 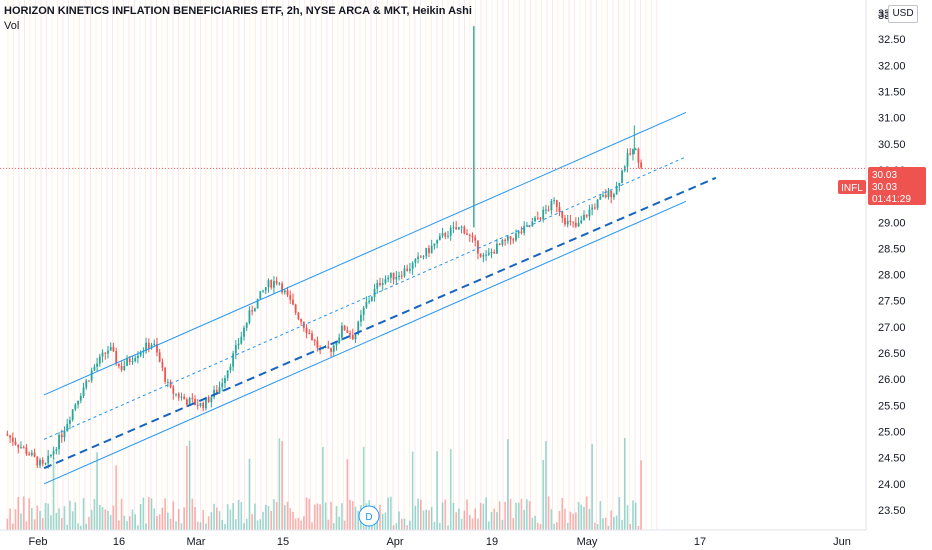 What do you see at coordinates (324, 483) in the screenshot?
I see `volume-bars` at bounding box center [324, 483].